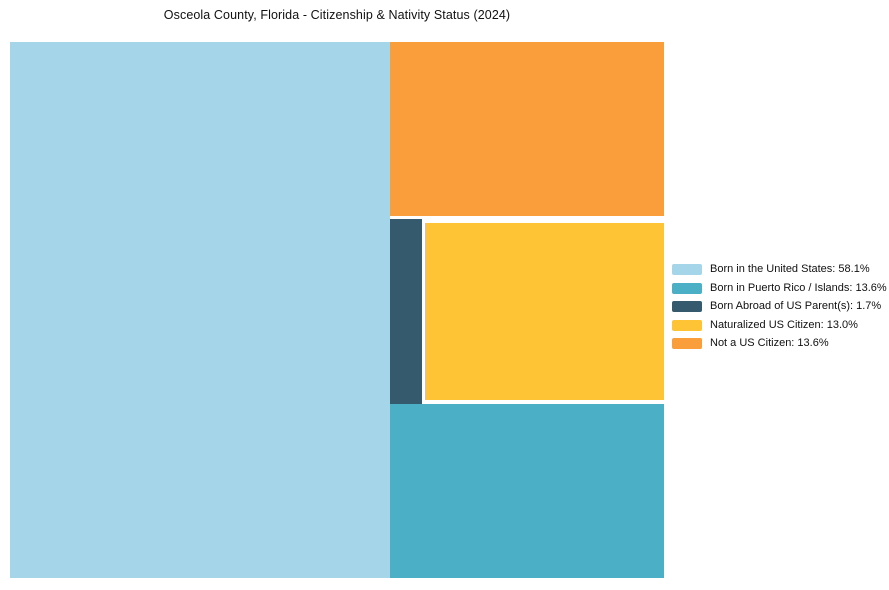 The image size is (889, 590). What do you see at coordinates (784, 324) in the screenshot?
I see `legend-label: Naturalized US Citizen: 13.0%` at bounding box center [784, 324].